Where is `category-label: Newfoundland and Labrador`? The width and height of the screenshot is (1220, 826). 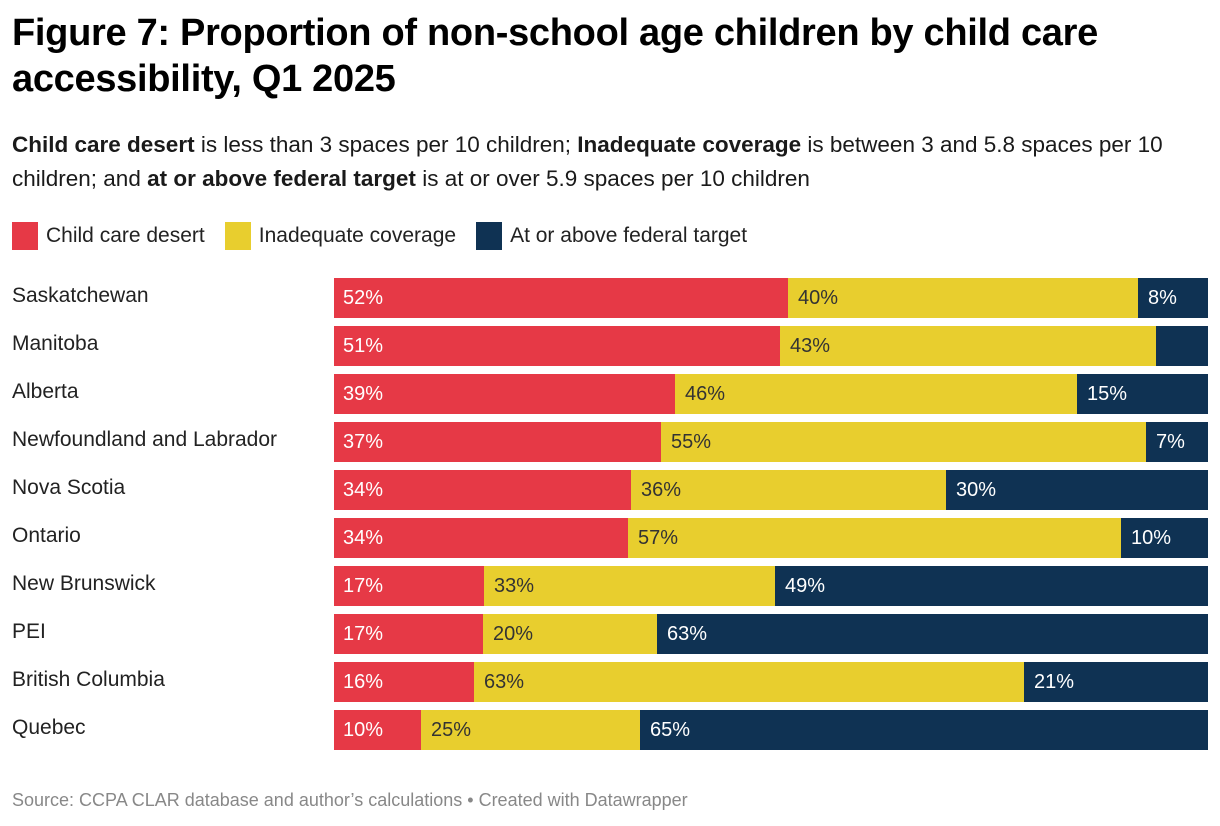
category-label: Newfoundland and Labrador is located at coordinates (145, 439).